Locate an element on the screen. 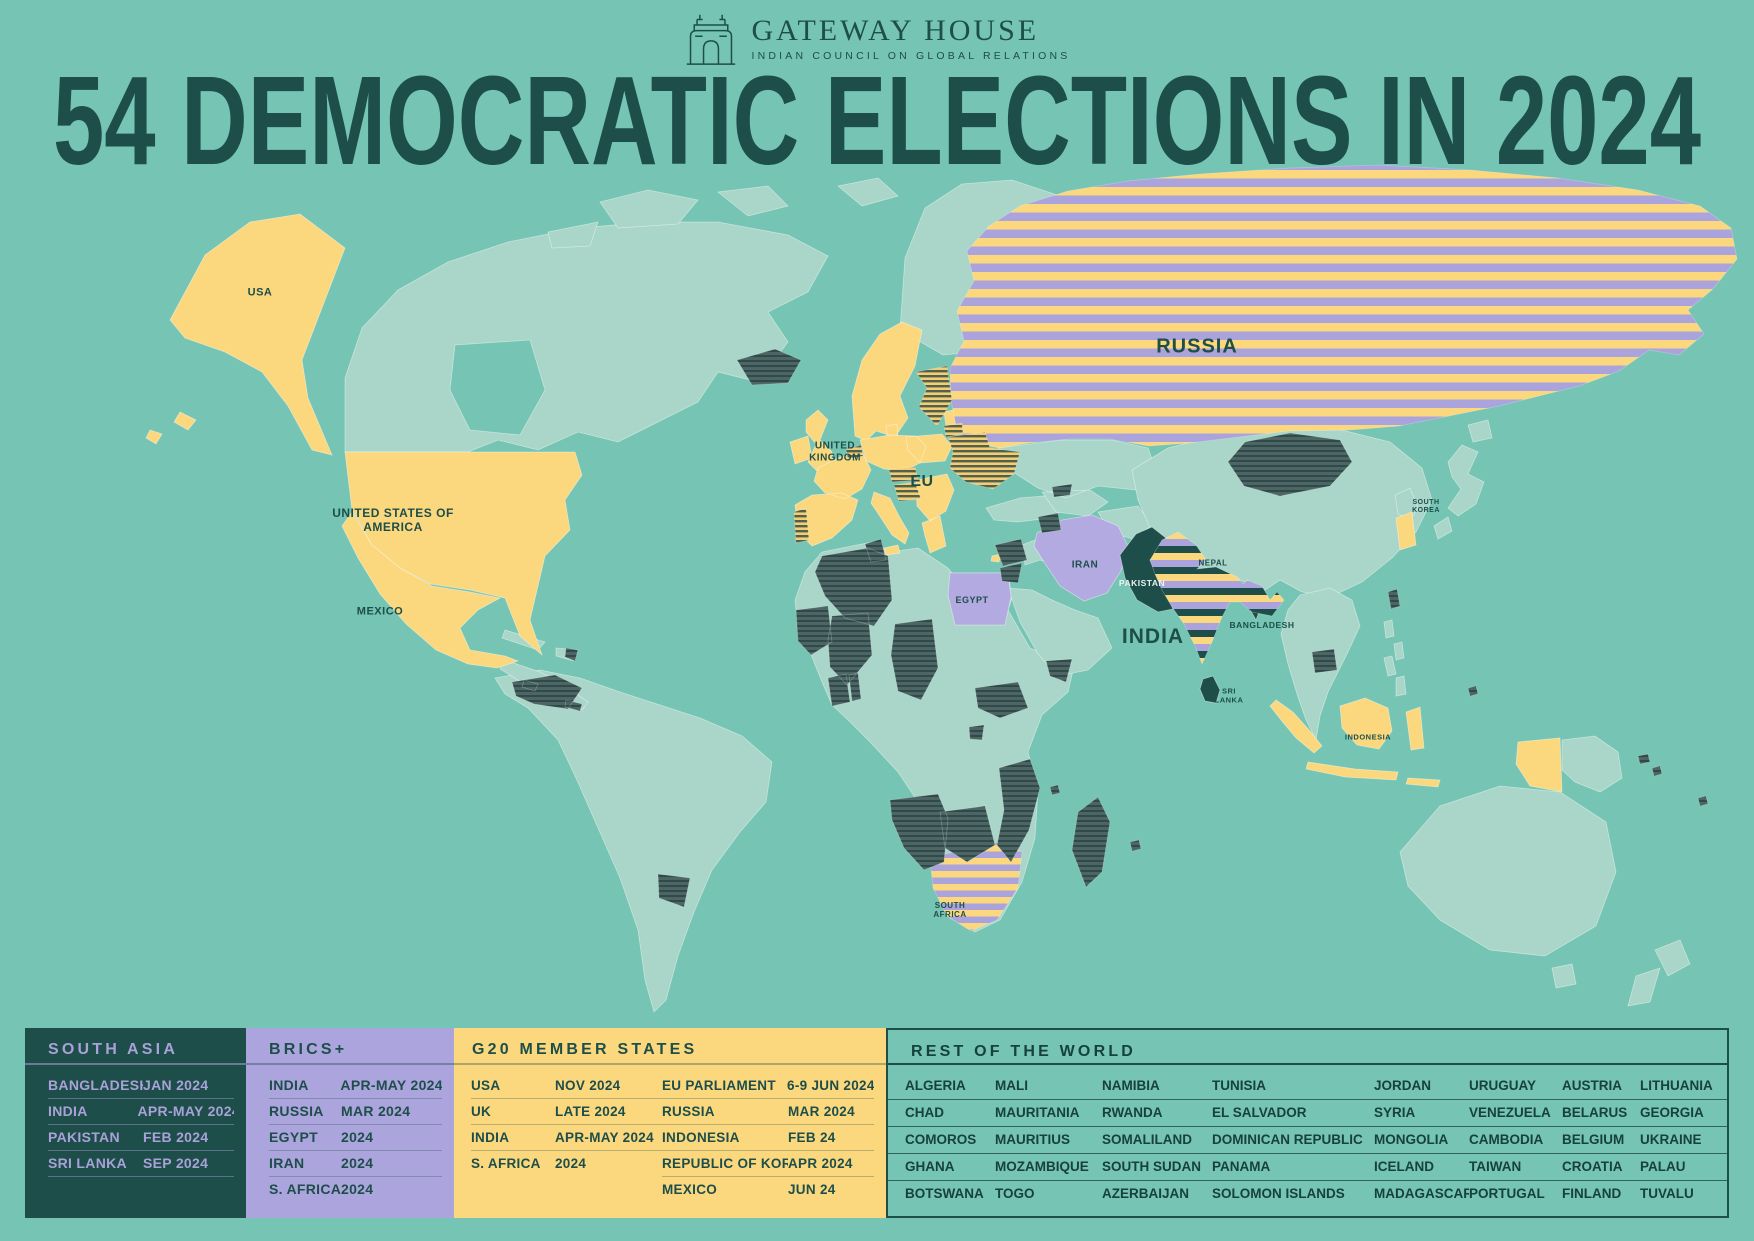 The height and width of the screenshot is (1241, 1754). logo-name: GATEWAY HOUSE is located at coordinates (895, 30).